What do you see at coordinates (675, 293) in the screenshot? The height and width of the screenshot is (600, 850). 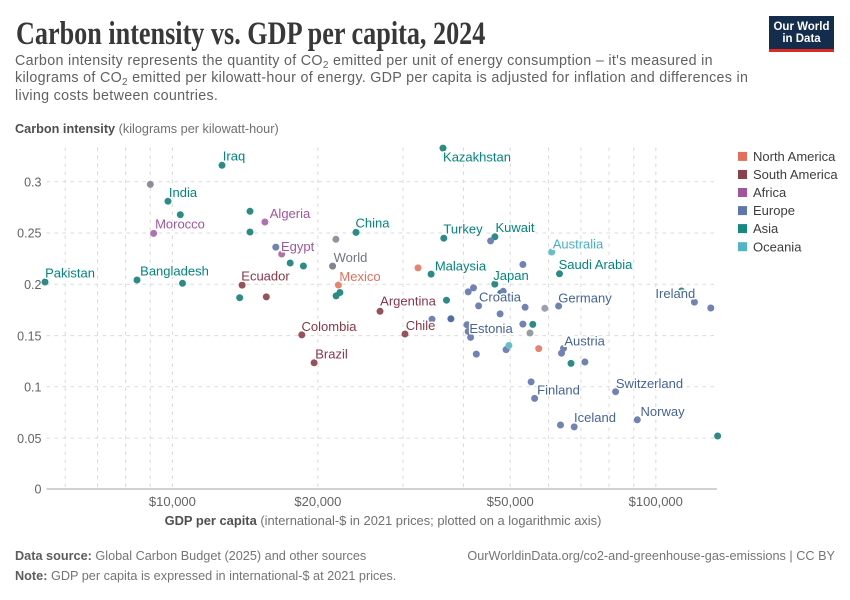 I see `svg-text: Ireland` at bounding box center [675, 293].